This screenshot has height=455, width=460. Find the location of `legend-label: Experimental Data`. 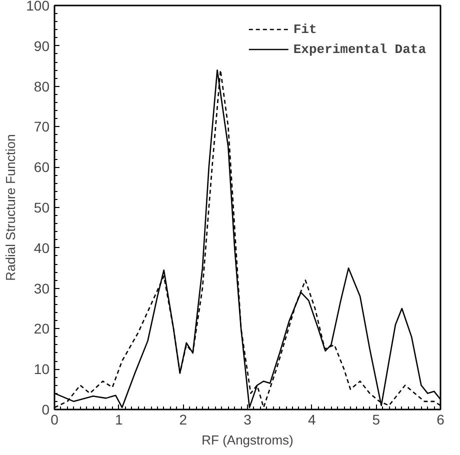

legend-label: Experimental Data is located at coordinates (359, 49).